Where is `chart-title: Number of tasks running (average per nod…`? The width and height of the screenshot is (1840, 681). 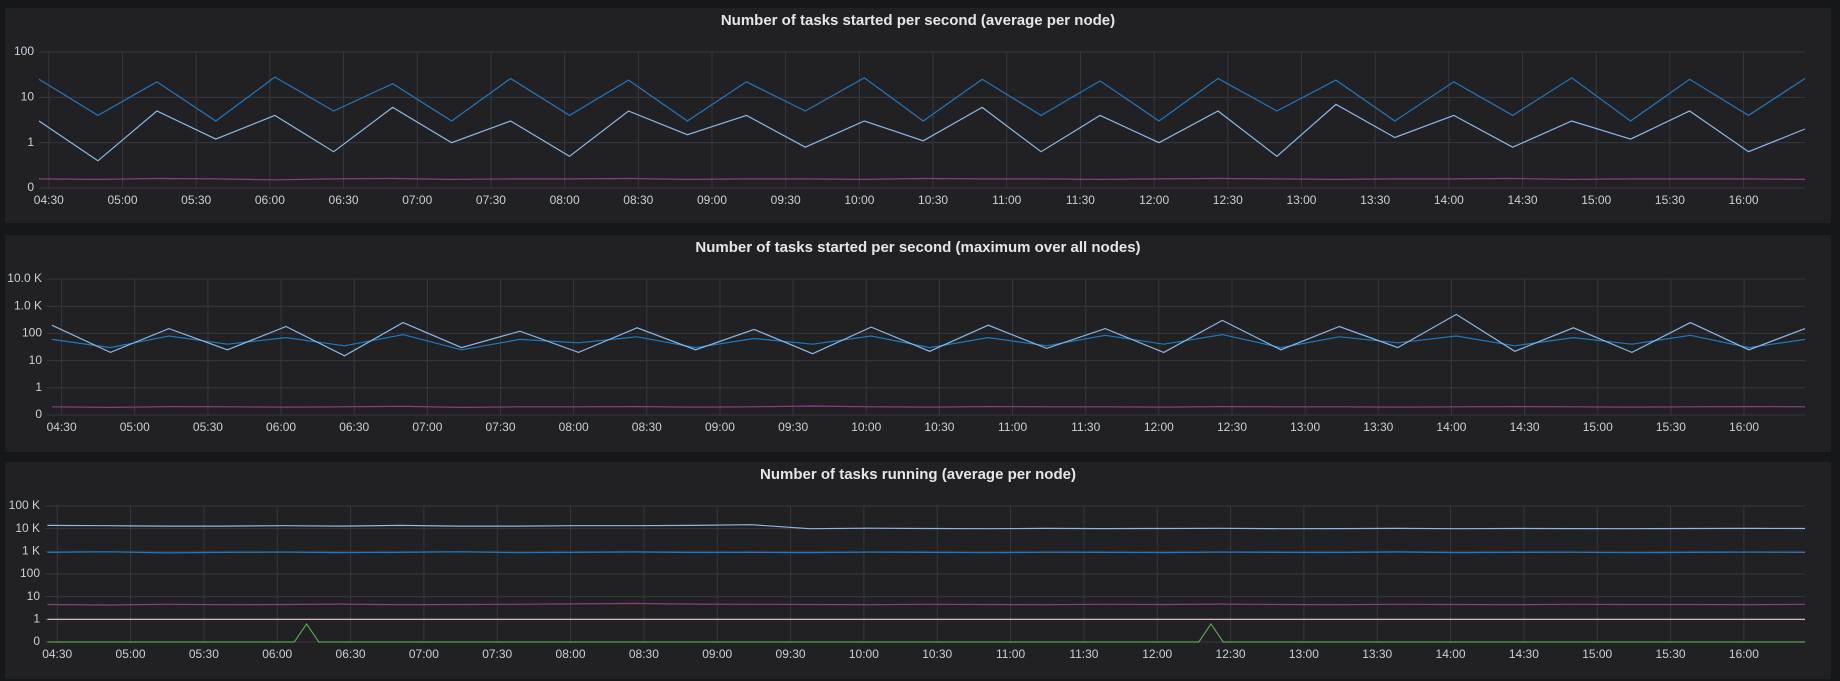
chart-title: Number of tasks running (average per nod… is located at coordinates (918, 474).